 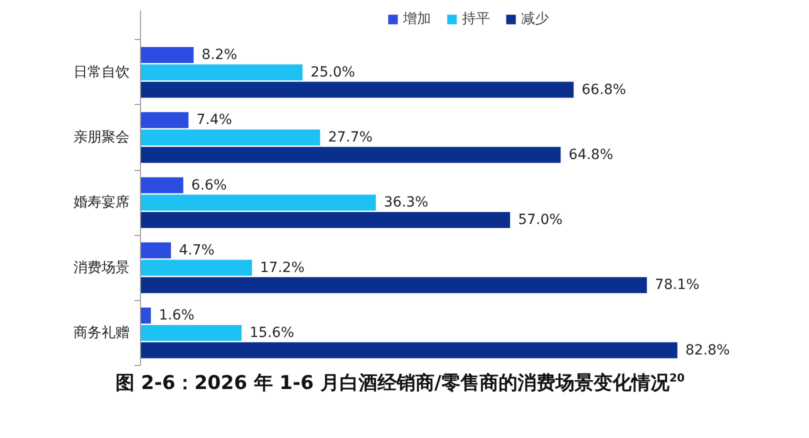 What do you see at coordinates (400, 383) in the screenshot?
I see `text: 图 2-6：2026 年 1-6 月白酒经销商/零售商的消费场景变化情况$^{20}$` at bounding box center [400, 383].